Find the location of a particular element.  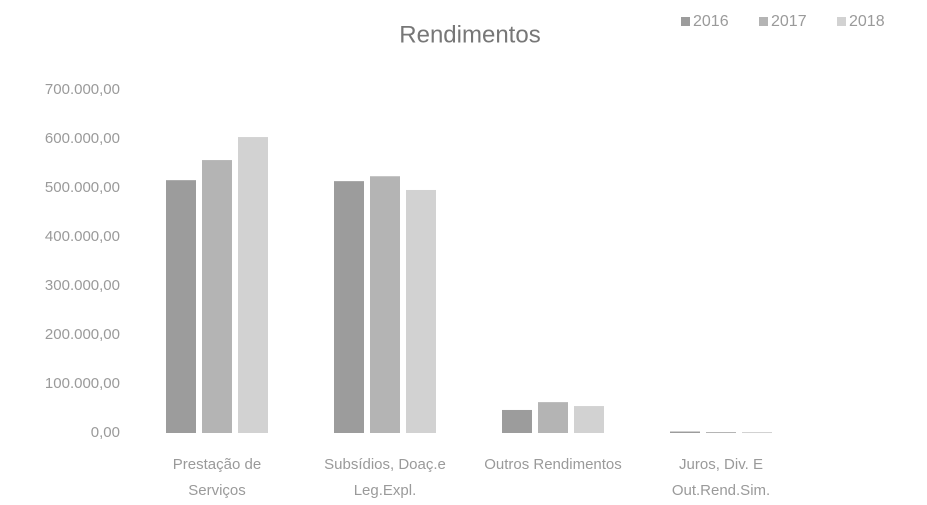

y-tick-label: 100.000,00 is located at coordinates (82, 383).